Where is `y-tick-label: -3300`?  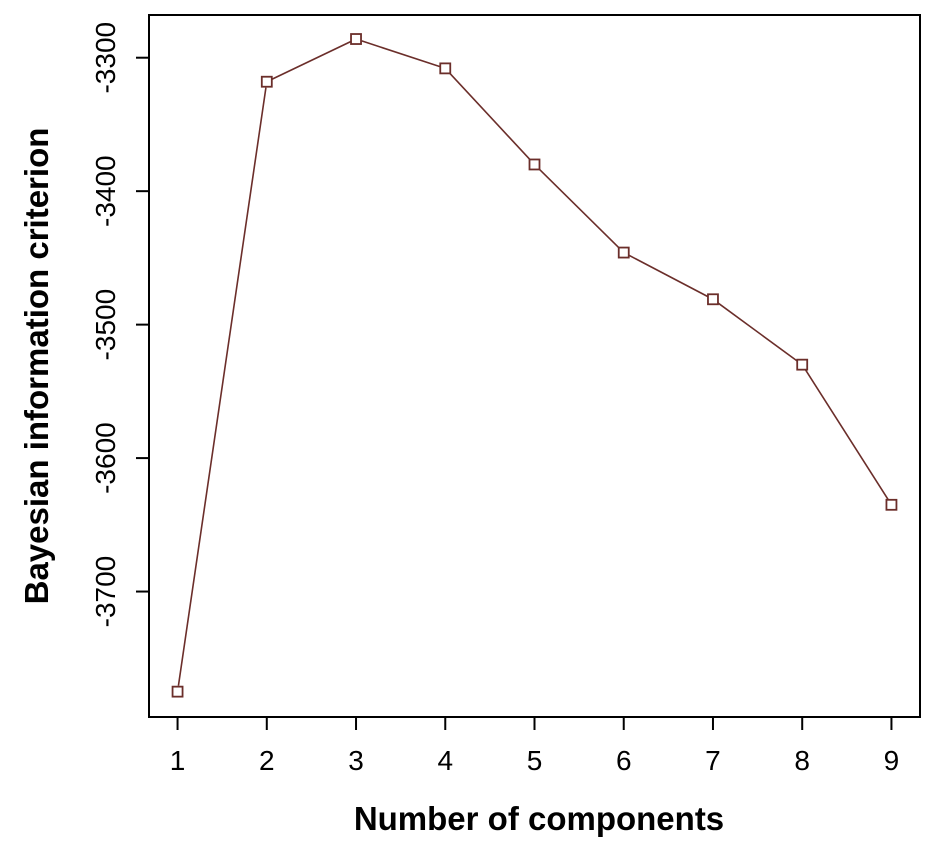 y-tick-label: -3300 is located at coordinates (105, 58).